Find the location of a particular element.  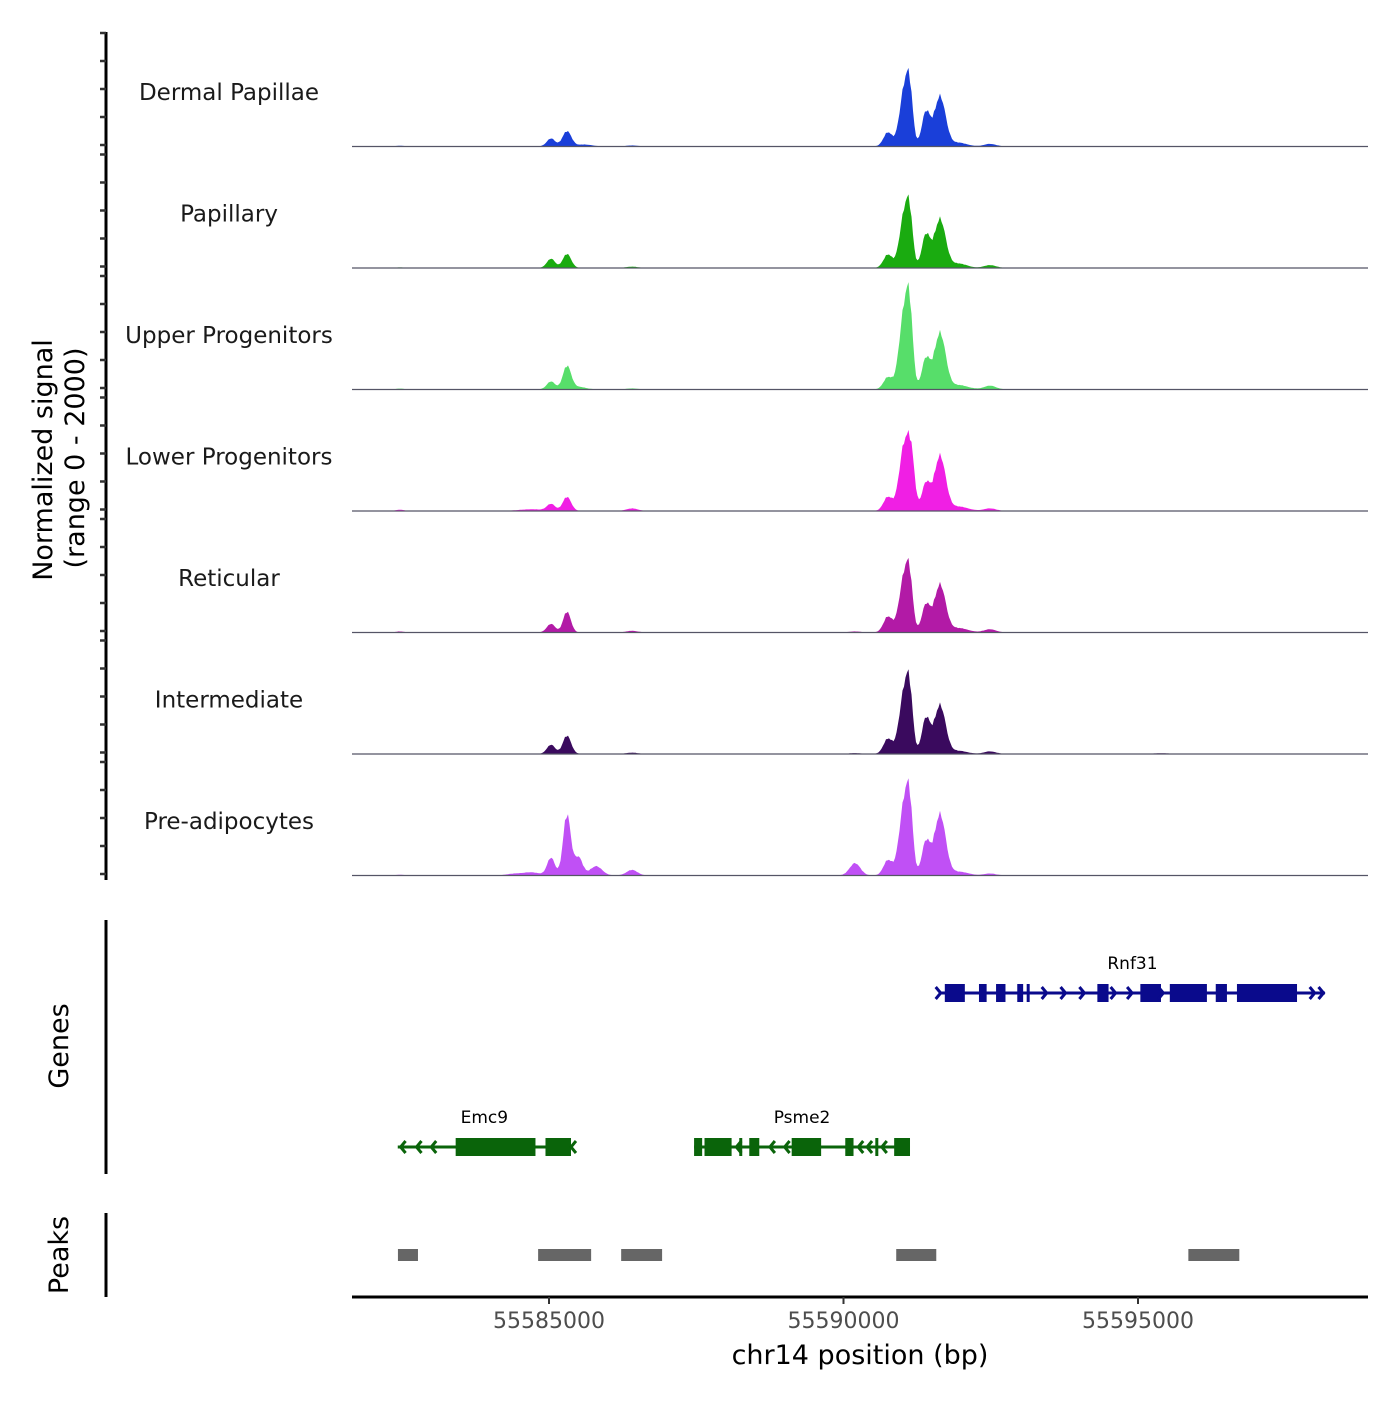

x-tick-label: 55585000 is located at coordinates (549, 1321).